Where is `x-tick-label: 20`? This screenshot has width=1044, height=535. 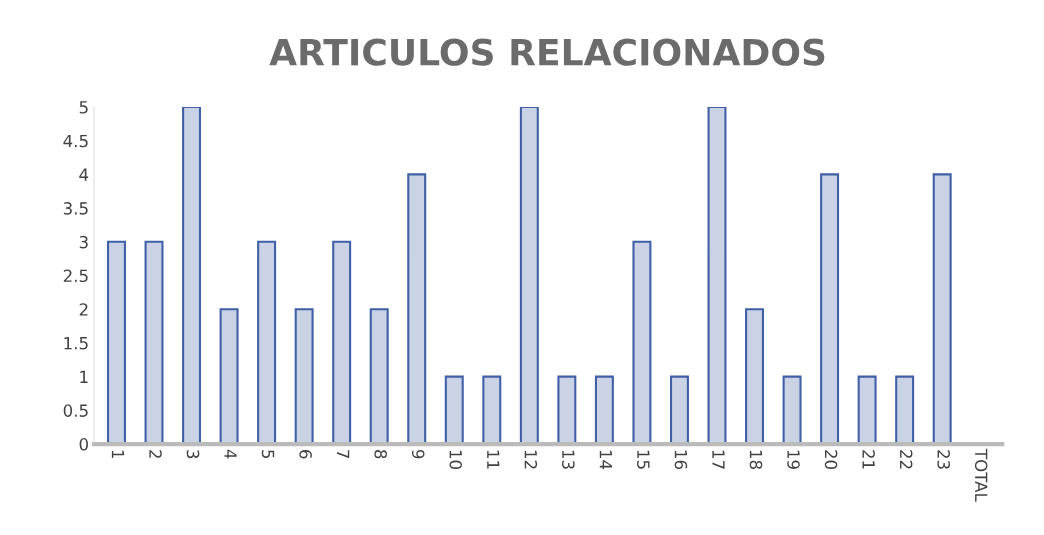
x-tick-label: 20 is located at coordinates (831, 460).